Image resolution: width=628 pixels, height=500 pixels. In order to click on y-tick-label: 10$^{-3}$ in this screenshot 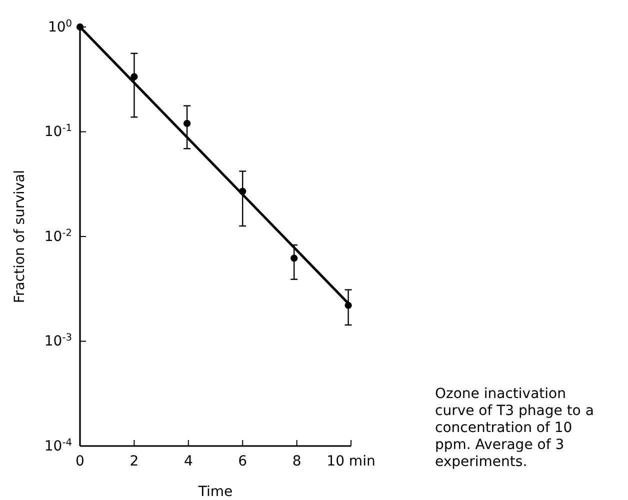, I will do `click(58, 341)`.